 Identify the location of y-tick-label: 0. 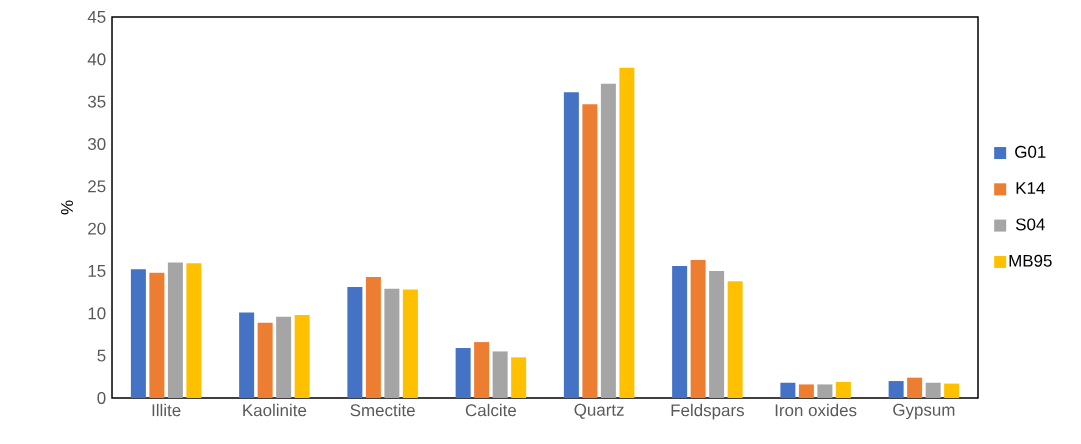
(101, 397).